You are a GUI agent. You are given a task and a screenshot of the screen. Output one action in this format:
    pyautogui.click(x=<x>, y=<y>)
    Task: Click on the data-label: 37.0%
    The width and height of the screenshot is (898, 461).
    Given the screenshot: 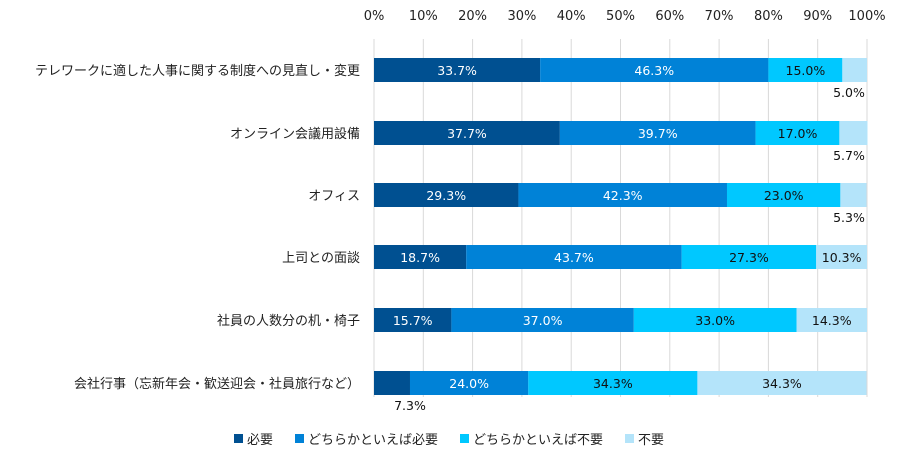 What is the action you would take?
    pyautogui.click(x=543, y=320)
    